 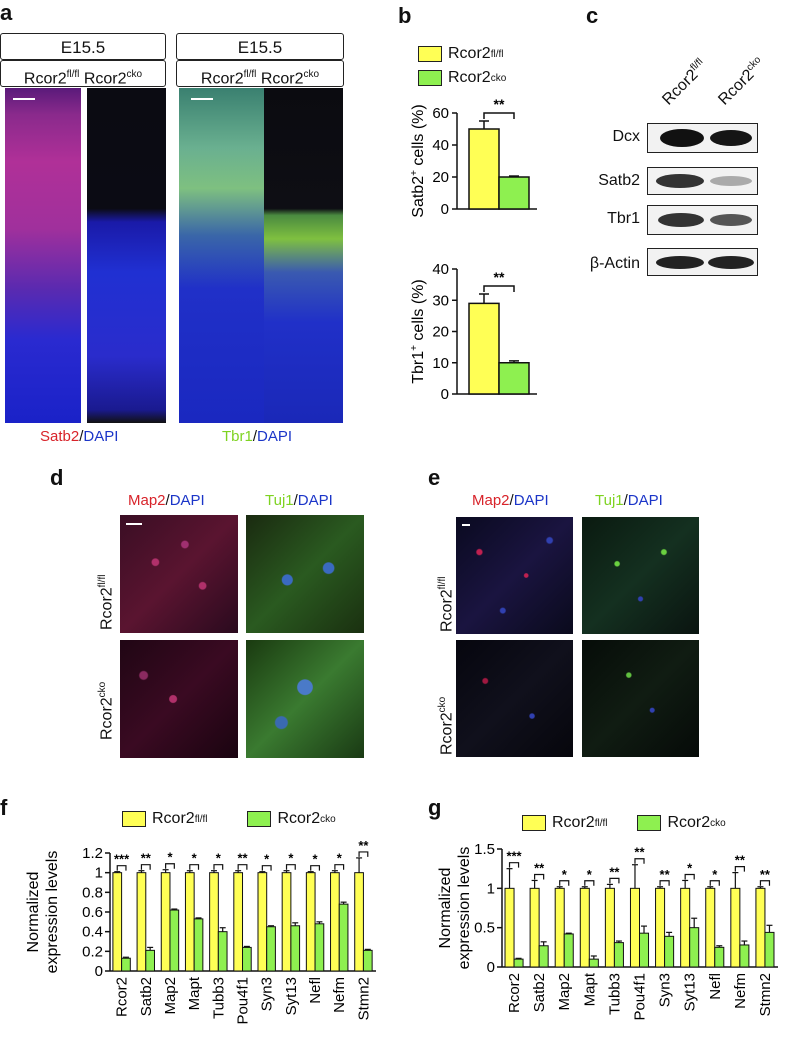 What do you see at coordinates (592, 15) in the screenshot?
I see `panel-label-c: c` at bounding box center [592, 15].